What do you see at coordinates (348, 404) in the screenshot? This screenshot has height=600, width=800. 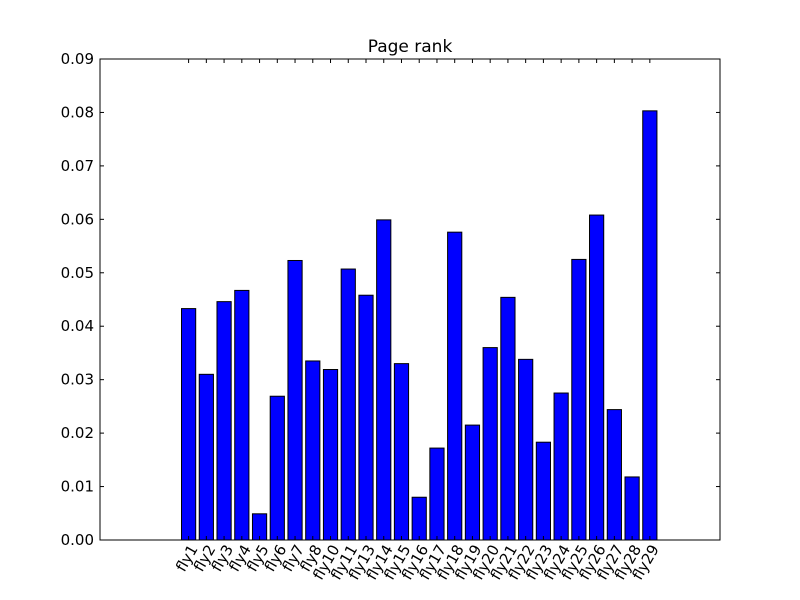 I see `bar-fly11` at bounding box center [348, 404].